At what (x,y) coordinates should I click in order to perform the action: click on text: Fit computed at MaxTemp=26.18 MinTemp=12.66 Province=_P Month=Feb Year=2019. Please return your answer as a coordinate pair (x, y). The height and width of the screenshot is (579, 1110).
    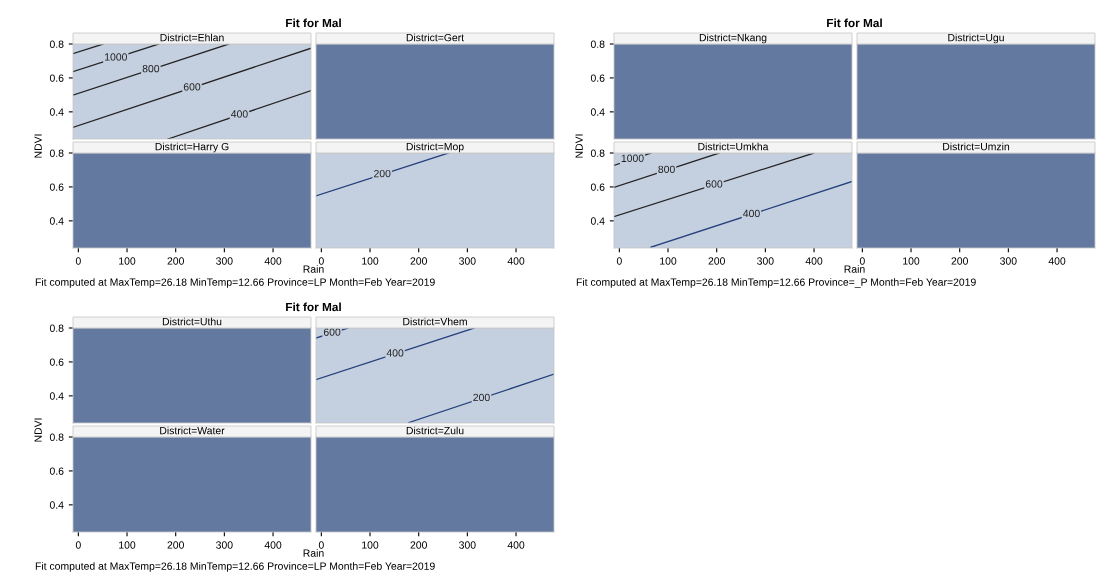
    Looking at the image, I should click on (776, 283).